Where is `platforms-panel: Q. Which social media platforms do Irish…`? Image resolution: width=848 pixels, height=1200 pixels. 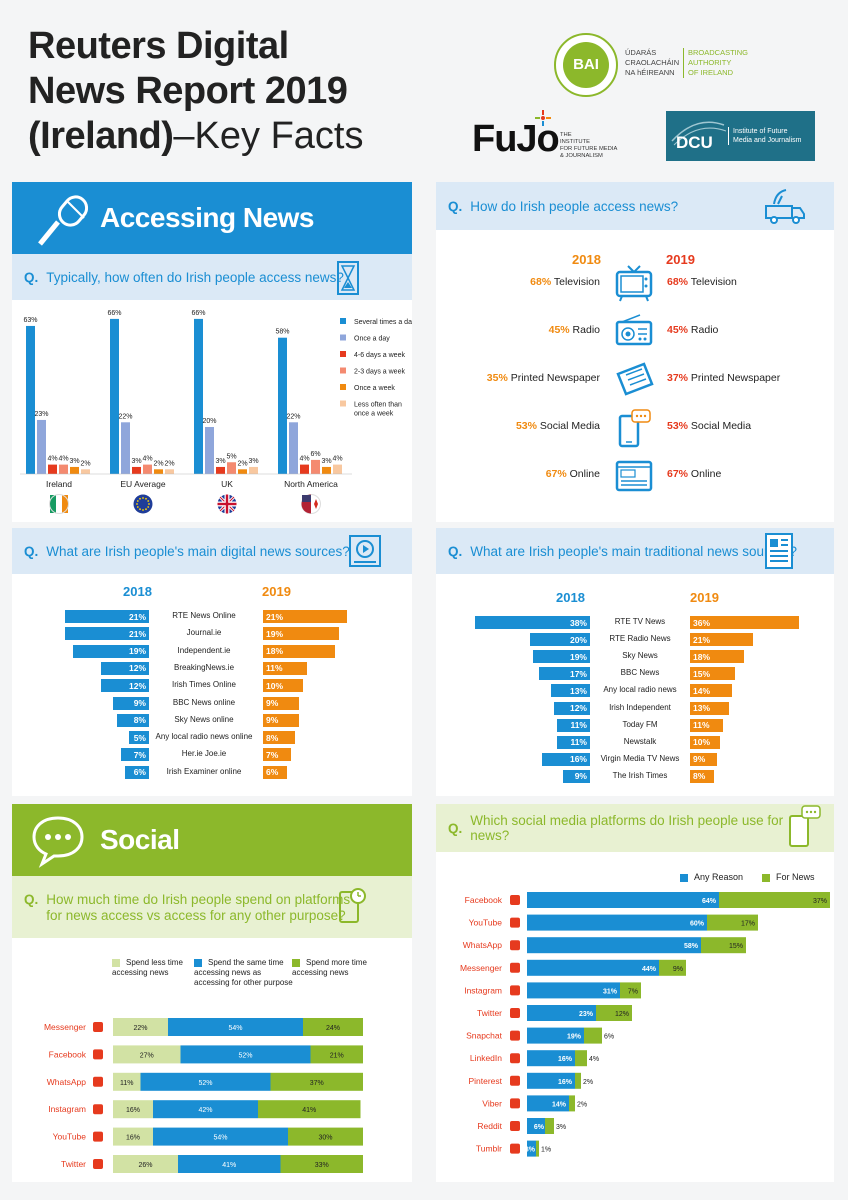
platforms-panel: Q. Which social media platforms do Irish… is located at coordinates (635, 993).